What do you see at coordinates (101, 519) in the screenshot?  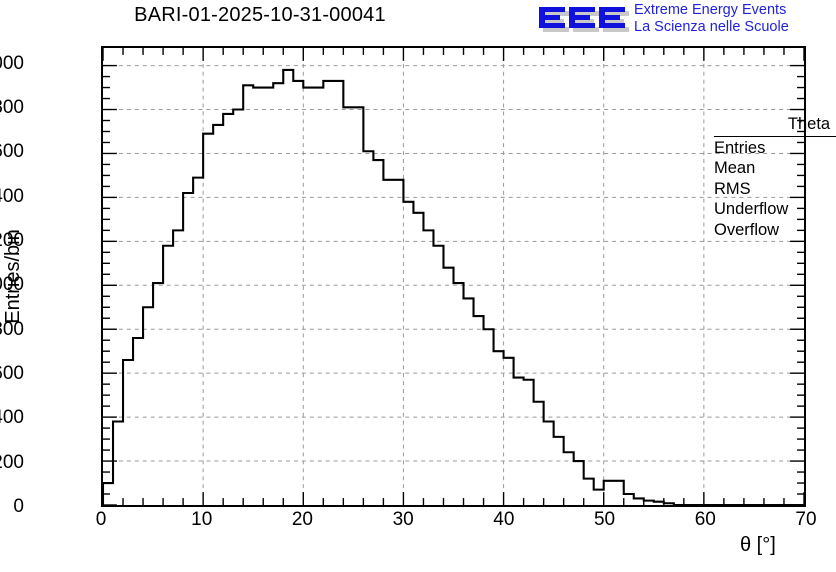 I see `x-tick-label: 0` at bounding box center [101, 519].